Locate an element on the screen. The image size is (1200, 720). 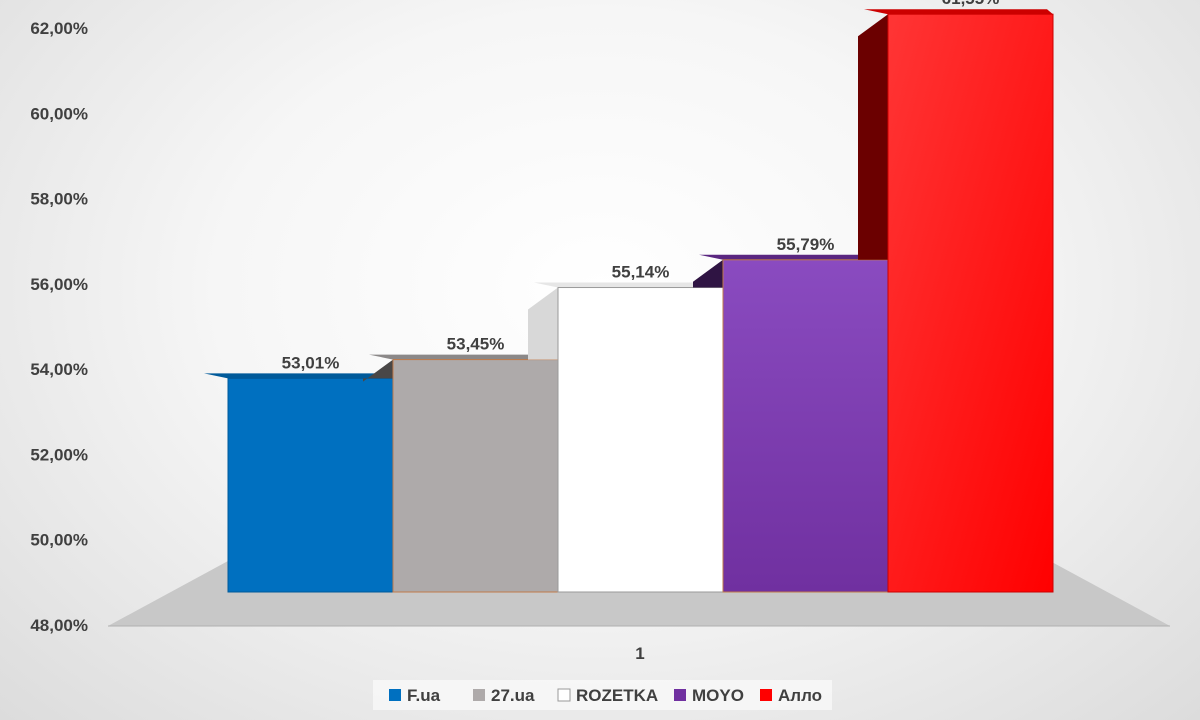
bar-group-moyo is located at coordinates (791, 423).